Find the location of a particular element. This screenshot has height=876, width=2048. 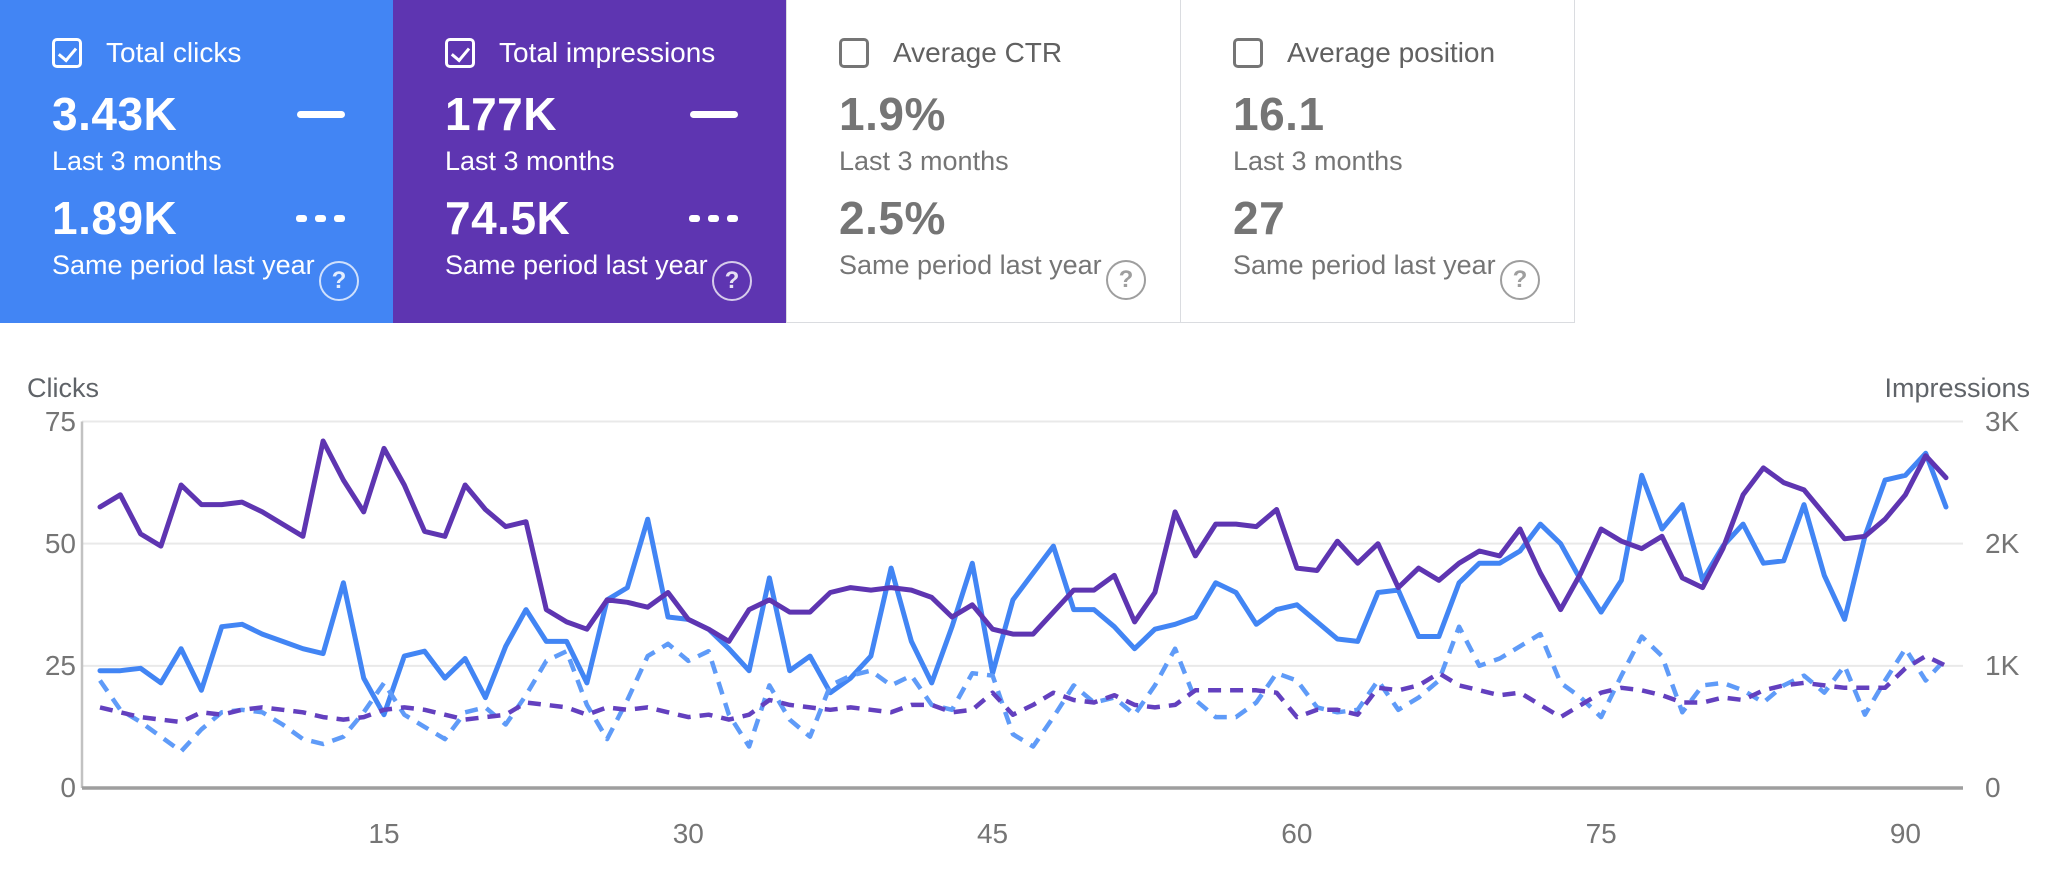

primary-value: 16.1 is located at coordinates (1279, 114).